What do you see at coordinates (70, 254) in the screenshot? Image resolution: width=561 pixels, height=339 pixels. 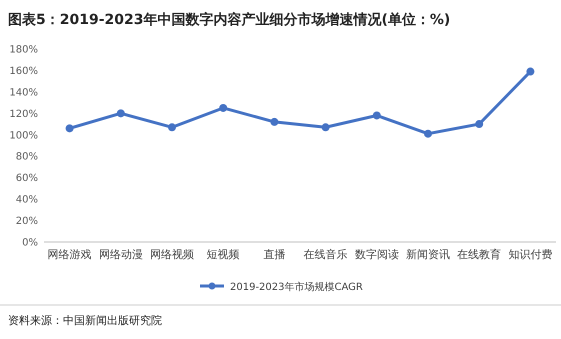 I see `x-tick-label: 网络游戏` at bounding box center [70, 254].